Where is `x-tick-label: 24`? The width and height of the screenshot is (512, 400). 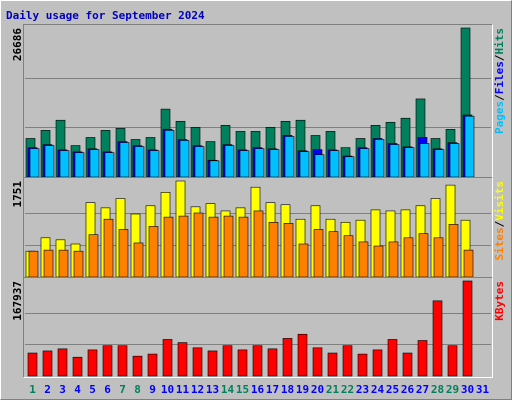
x-tick-label: 24 is located at coordinates (378, 389).